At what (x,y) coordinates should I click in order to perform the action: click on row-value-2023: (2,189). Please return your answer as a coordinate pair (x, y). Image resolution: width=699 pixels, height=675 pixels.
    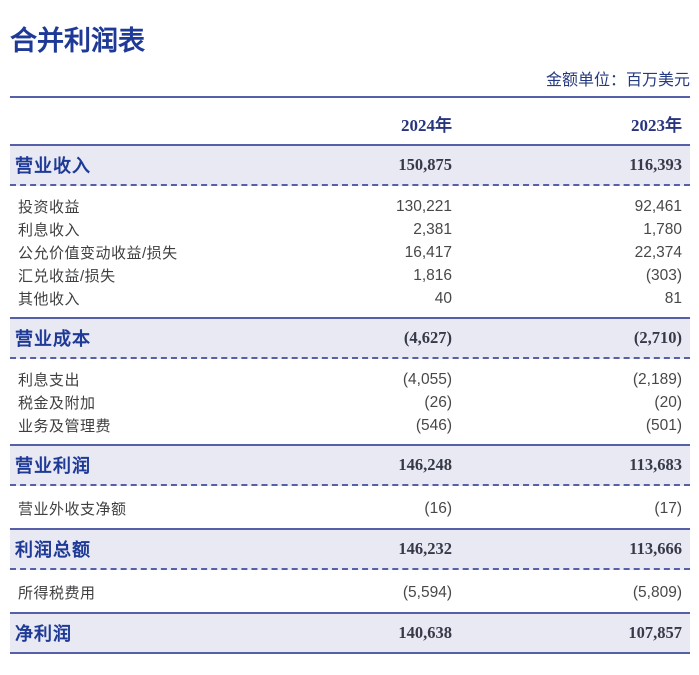
    Looking at the image, I should click on (657, 379).